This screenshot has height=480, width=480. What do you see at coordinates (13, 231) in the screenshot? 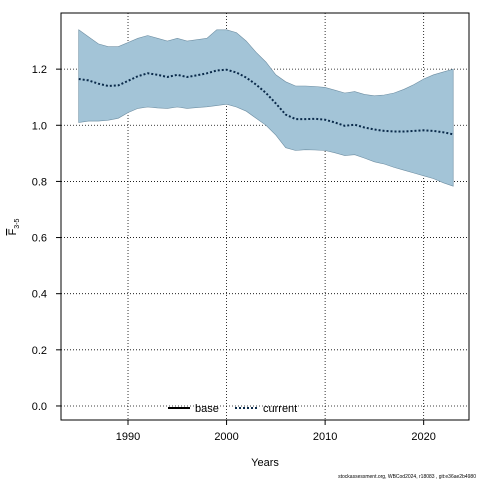
I see `y-axis-title-main: F` at bounding box center [13, 231].